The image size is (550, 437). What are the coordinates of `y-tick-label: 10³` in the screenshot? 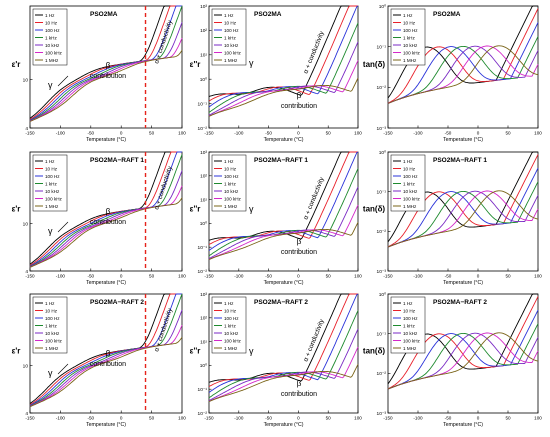 It's located at (203, 7).